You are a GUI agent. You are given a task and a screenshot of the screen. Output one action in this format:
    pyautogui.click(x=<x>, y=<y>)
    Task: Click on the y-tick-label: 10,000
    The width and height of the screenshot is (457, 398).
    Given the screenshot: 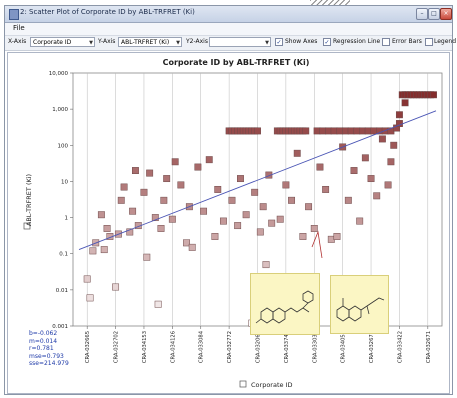 What is the action you would take?
    pyautogui.click(x=59, y=74)
    